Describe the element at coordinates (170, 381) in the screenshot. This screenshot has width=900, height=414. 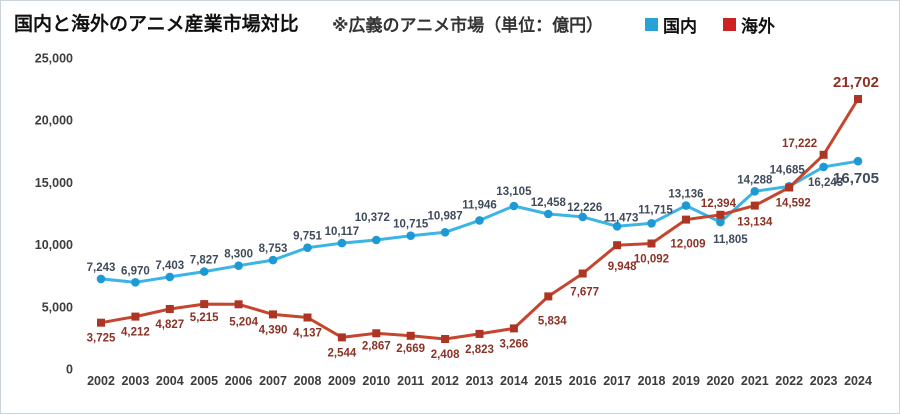
I see `x-axis-tick: 2004` at that location.